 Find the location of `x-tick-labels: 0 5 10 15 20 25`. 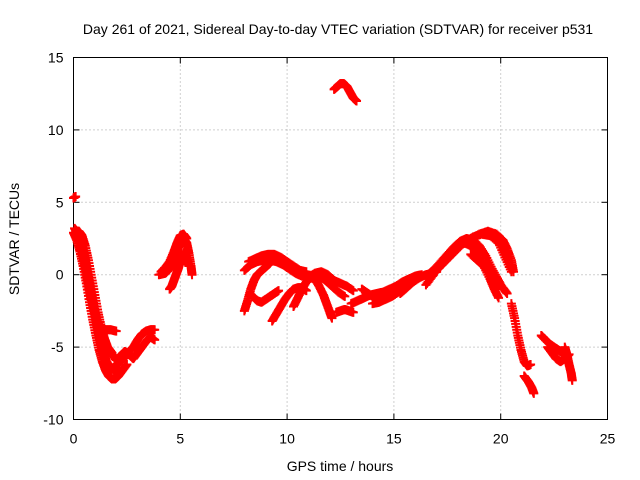

x-tick-labels: 0 5 10 15 20 25 is located at coordinates (343, 439).